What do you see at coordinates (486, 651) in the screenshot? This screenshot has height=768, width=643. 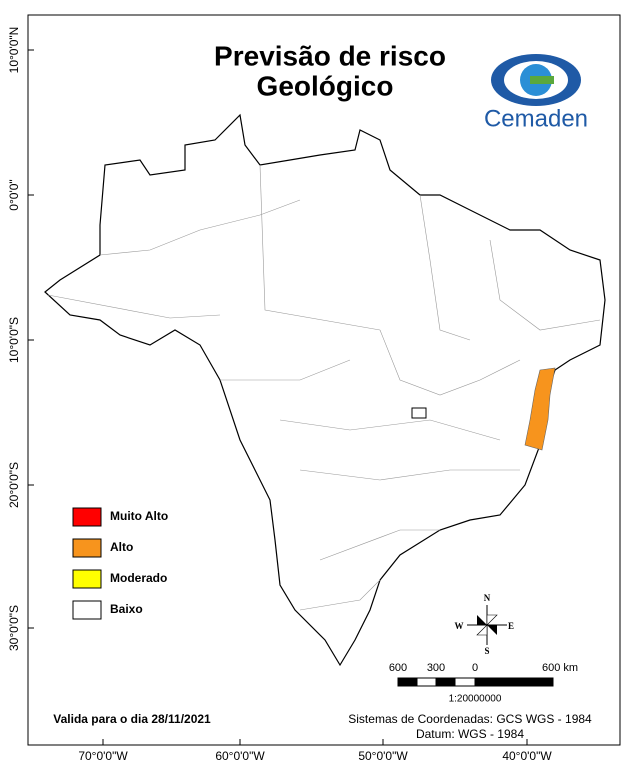 I see `compass-label: S` at bounding box center [486, 651].